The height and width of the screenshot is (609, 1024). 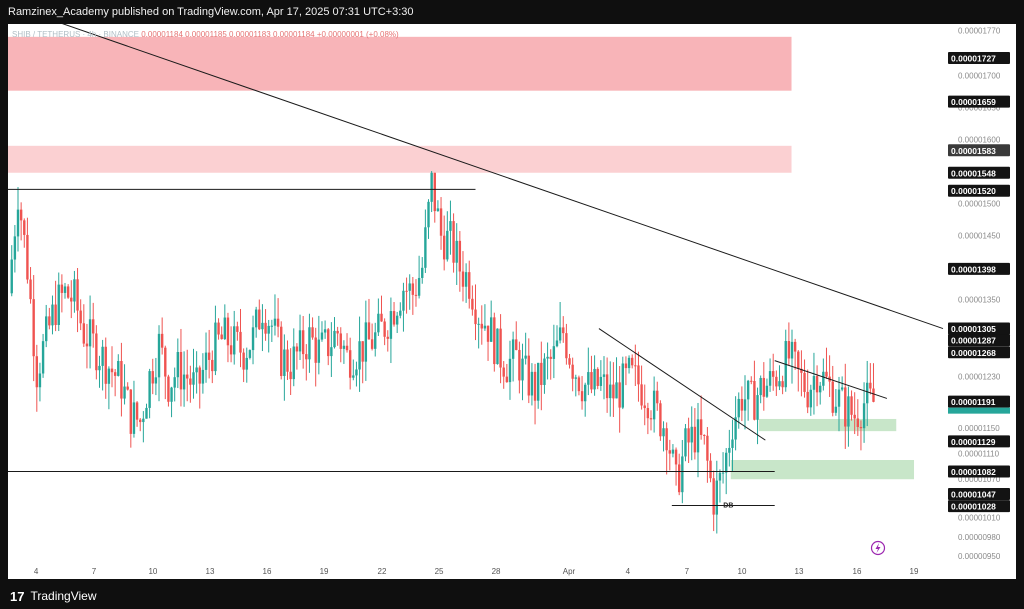 I want to click on chart-extras, so click(x=878, y=548).